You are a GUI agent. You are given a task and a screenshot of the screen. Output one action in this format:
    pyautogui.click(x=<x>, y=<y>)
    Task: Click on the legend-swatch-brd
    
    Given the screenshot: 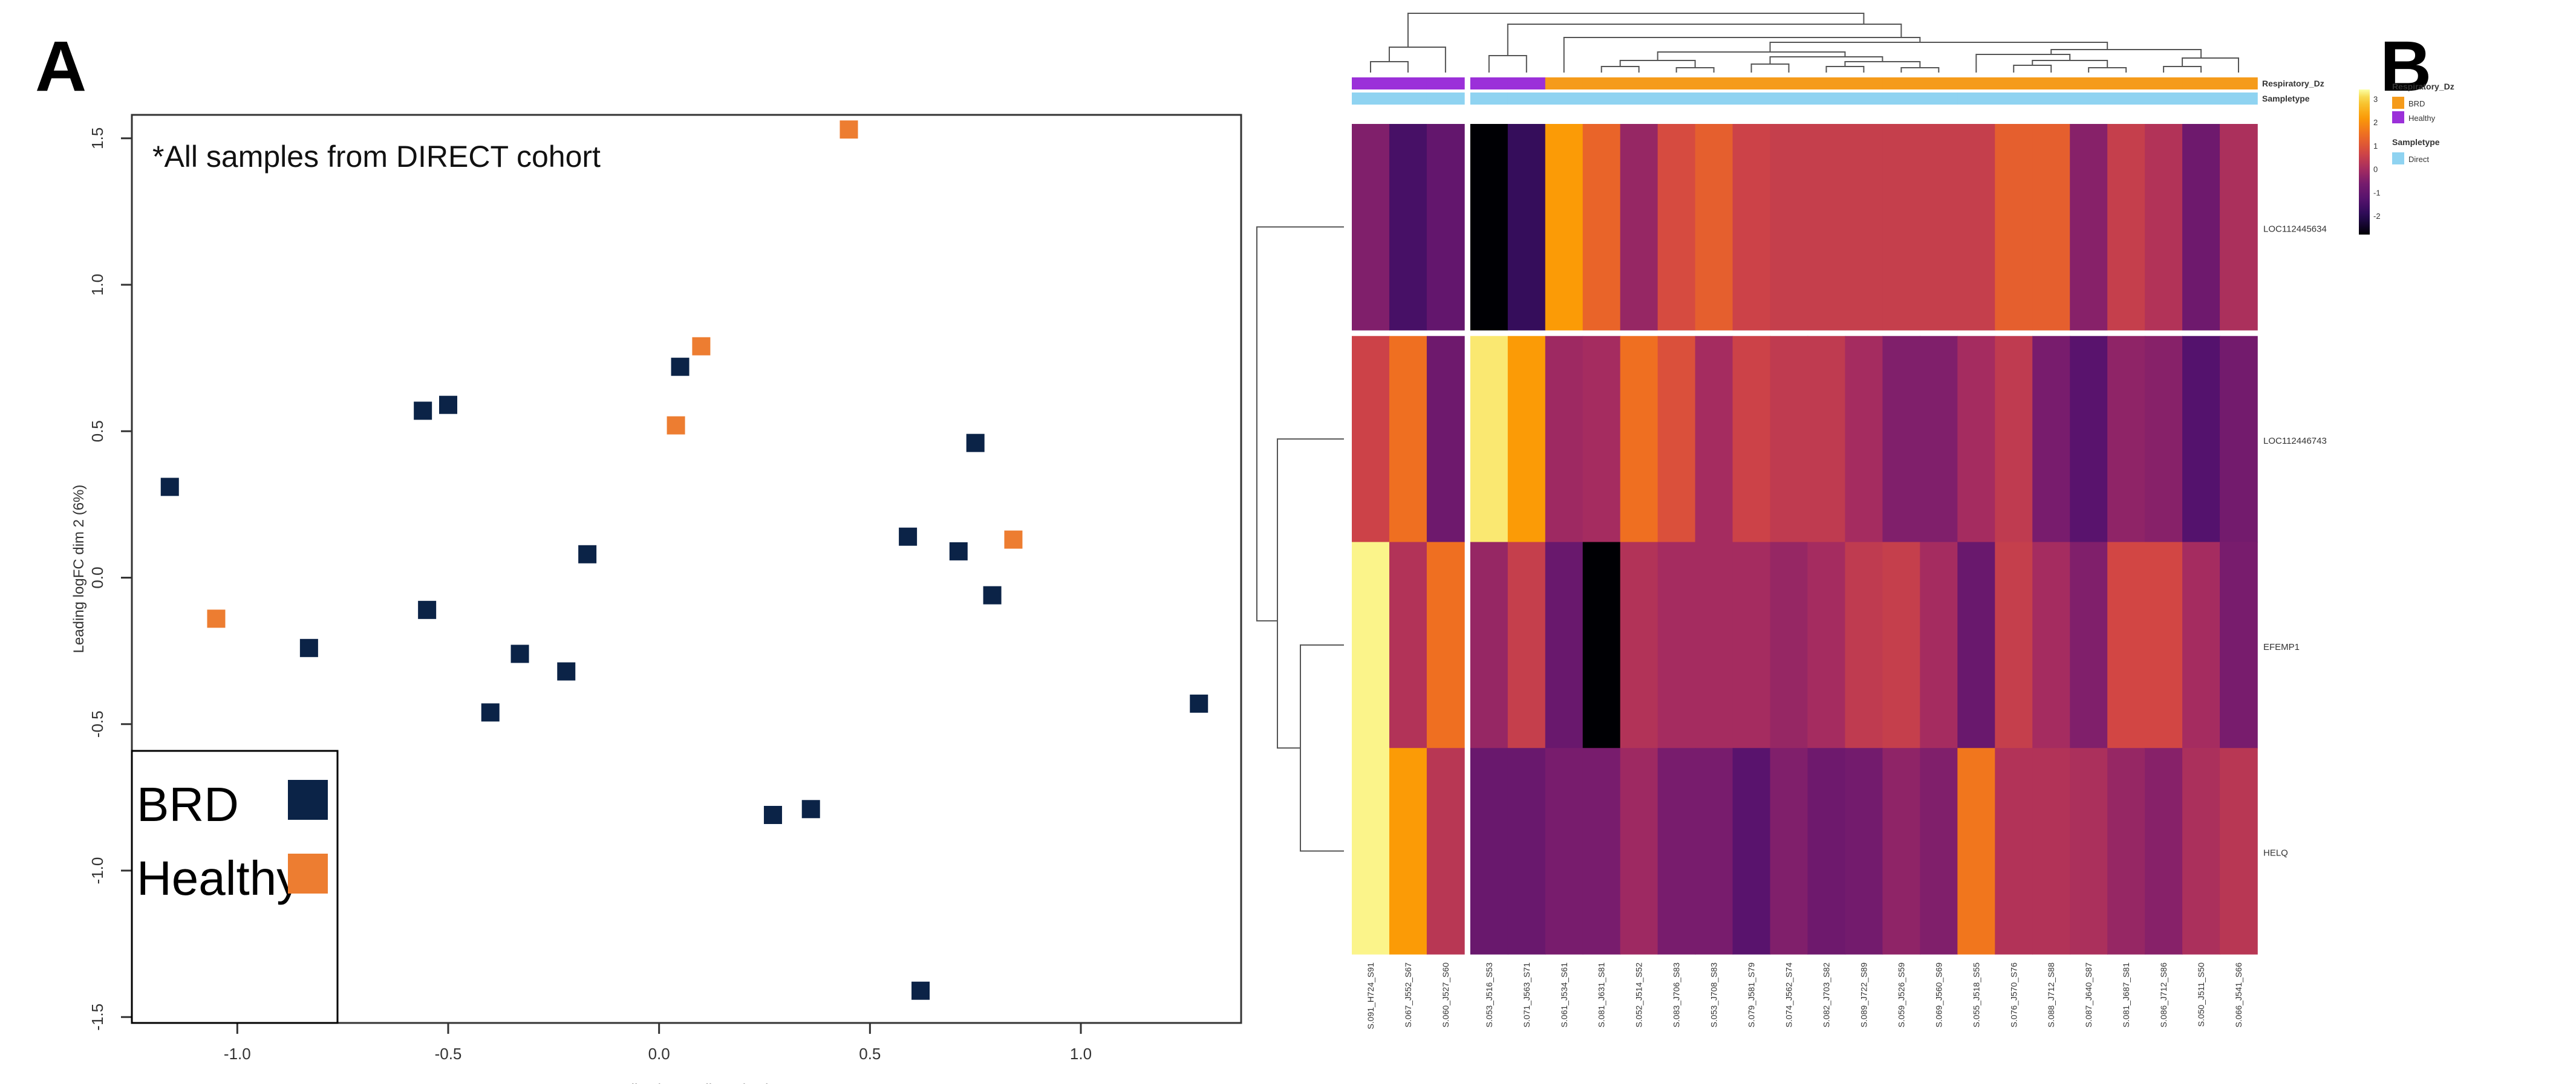 What is the action you would take?
    pyautogui.click(x=308, y=800)
    